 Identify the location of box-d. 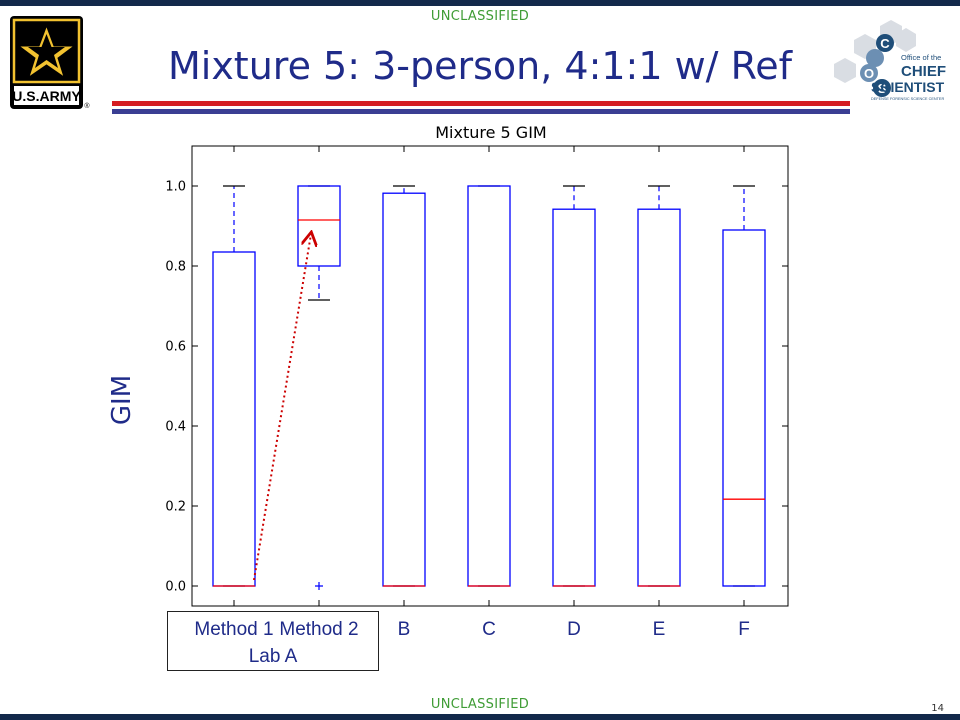
(574, 386).